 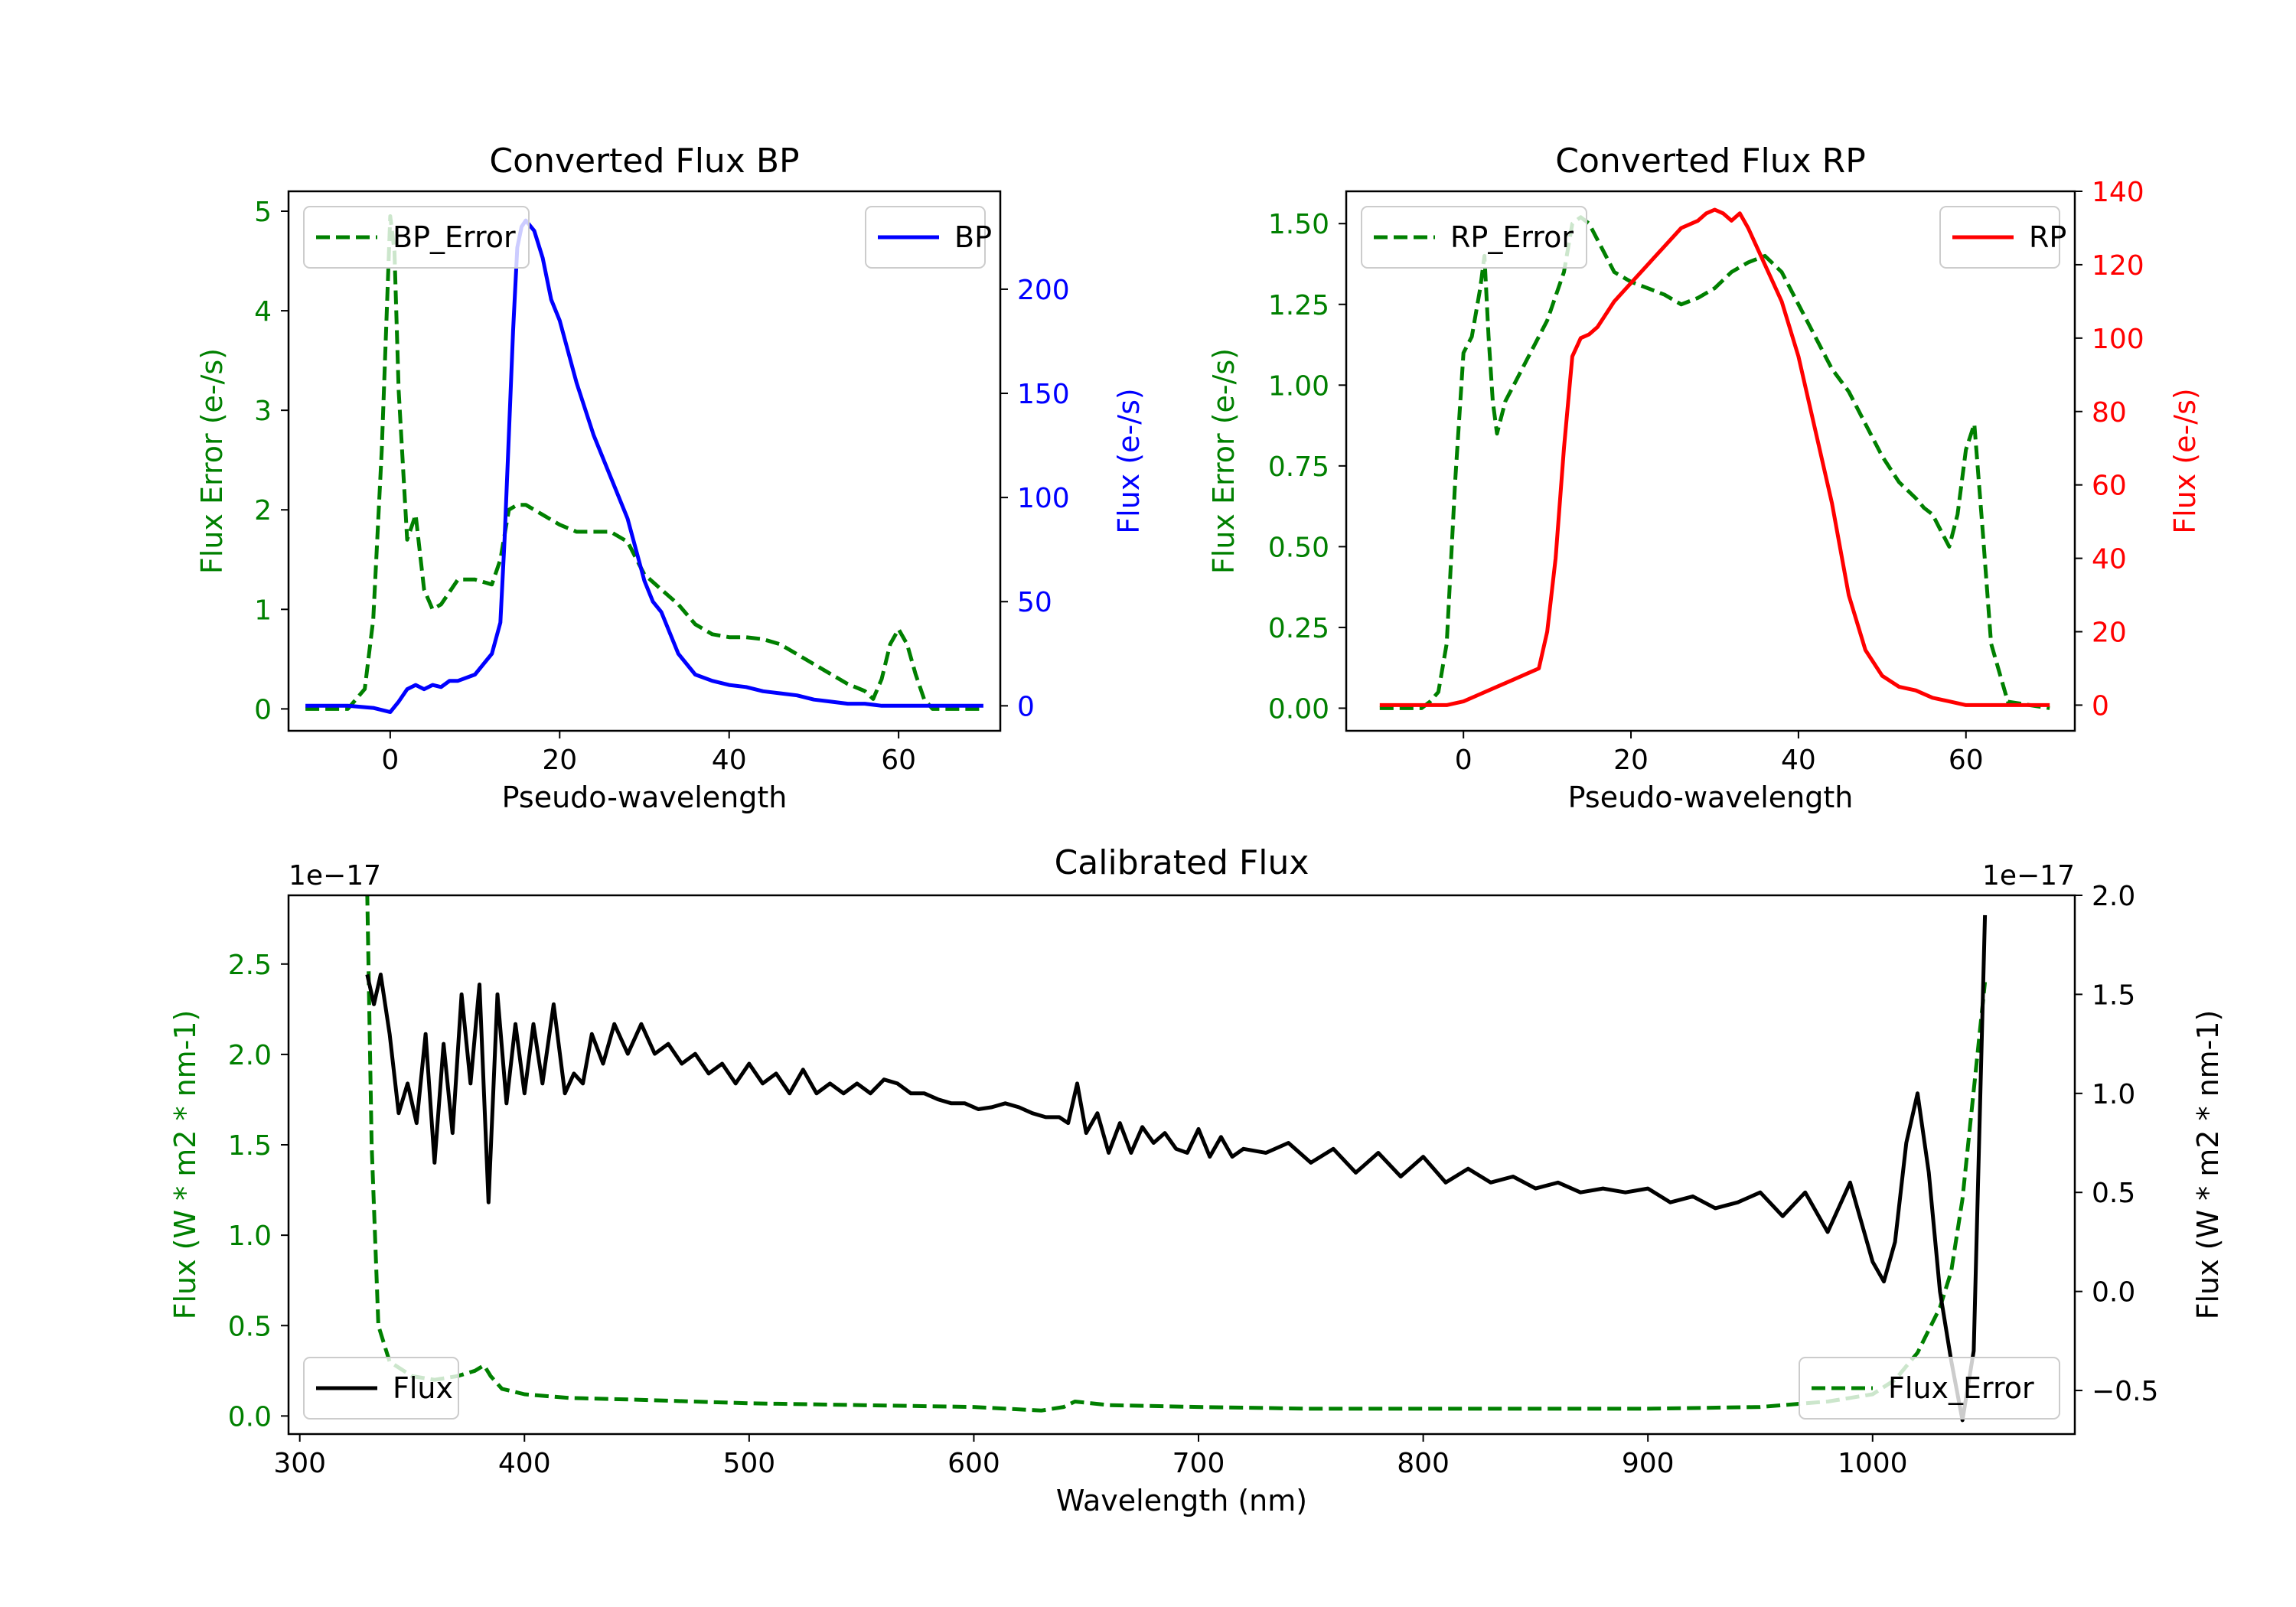 What do you see at coordinates (1961, 1388) in the screenshot?
I see `legend-label: Flux_Error` at bounding box center [1961, 1388].